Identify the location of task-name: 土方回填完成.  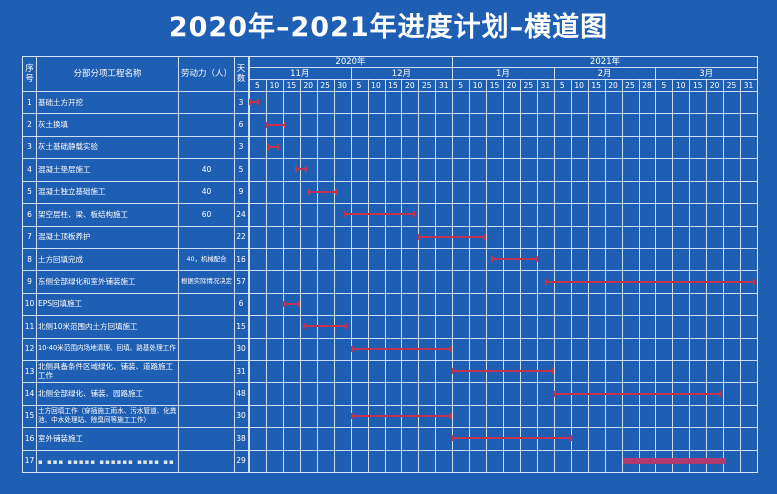
(60, 259).